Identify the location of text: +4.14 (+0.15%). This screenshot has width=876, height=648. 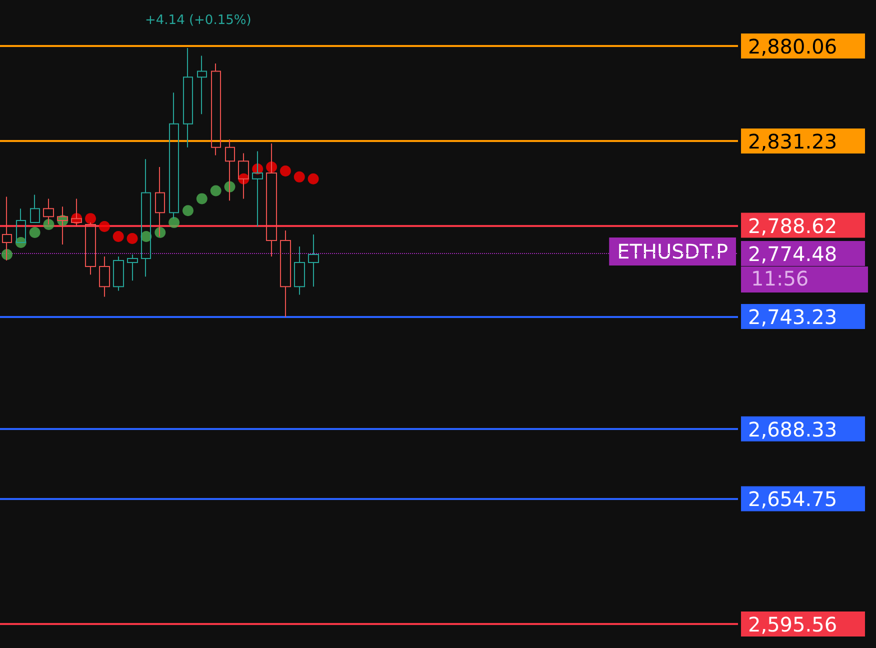
(198, 20).